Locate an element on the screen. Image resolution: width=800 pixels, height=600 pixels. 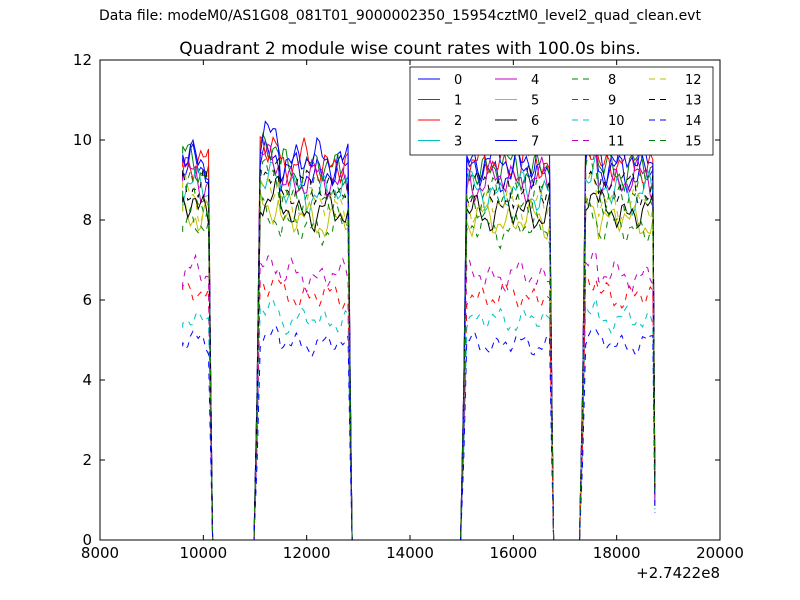
legend-label-7: 7 is located at coordinates (535, 142).